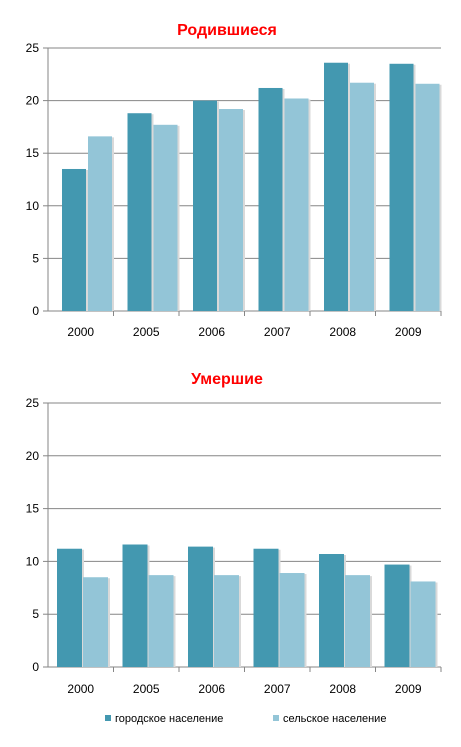 Image resolution: width=461 pixels, height=747 pixels. I want to click on births-bar-urban-2005, so click(139, 212).